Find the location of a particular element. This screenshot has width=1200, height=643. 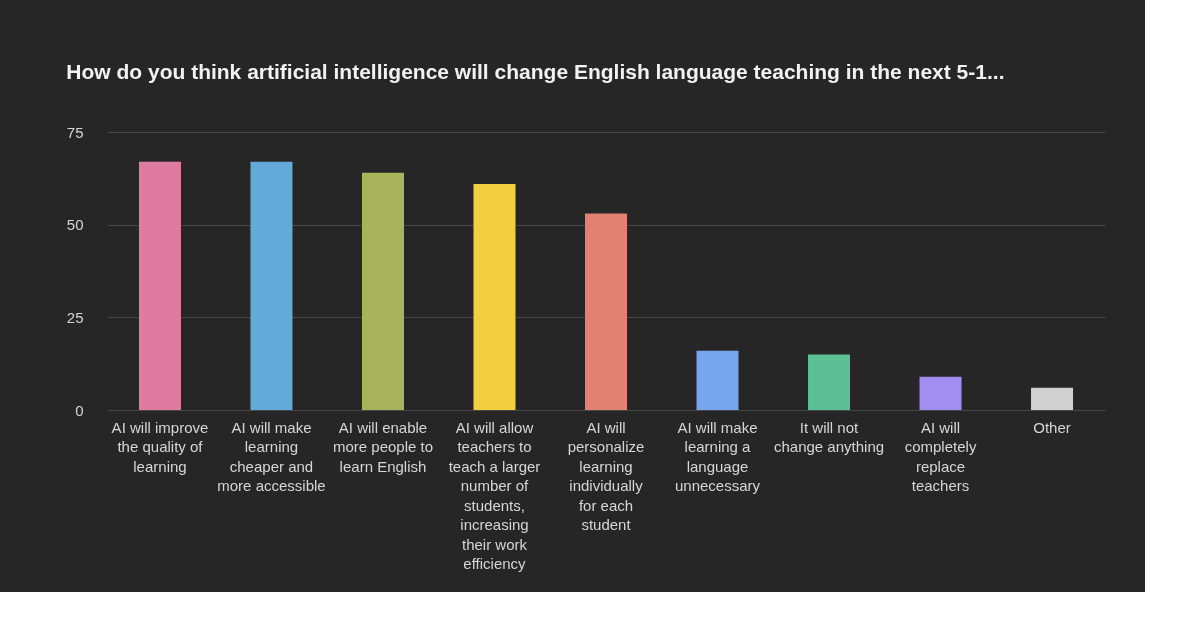

y-tick-label: 50 is located at coordinates (75, 225).